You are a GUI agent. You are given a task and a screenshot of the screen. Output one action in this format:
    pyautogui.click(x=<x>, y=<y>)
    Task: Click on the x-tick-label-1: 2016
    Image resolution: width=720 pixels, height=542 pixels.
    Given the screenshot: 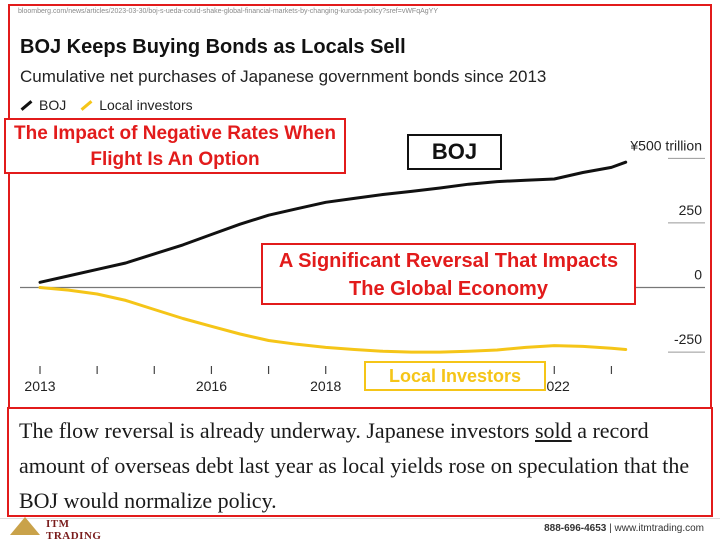 What is the action you would take?
    pyautogui.click(x=211, y=386)
    